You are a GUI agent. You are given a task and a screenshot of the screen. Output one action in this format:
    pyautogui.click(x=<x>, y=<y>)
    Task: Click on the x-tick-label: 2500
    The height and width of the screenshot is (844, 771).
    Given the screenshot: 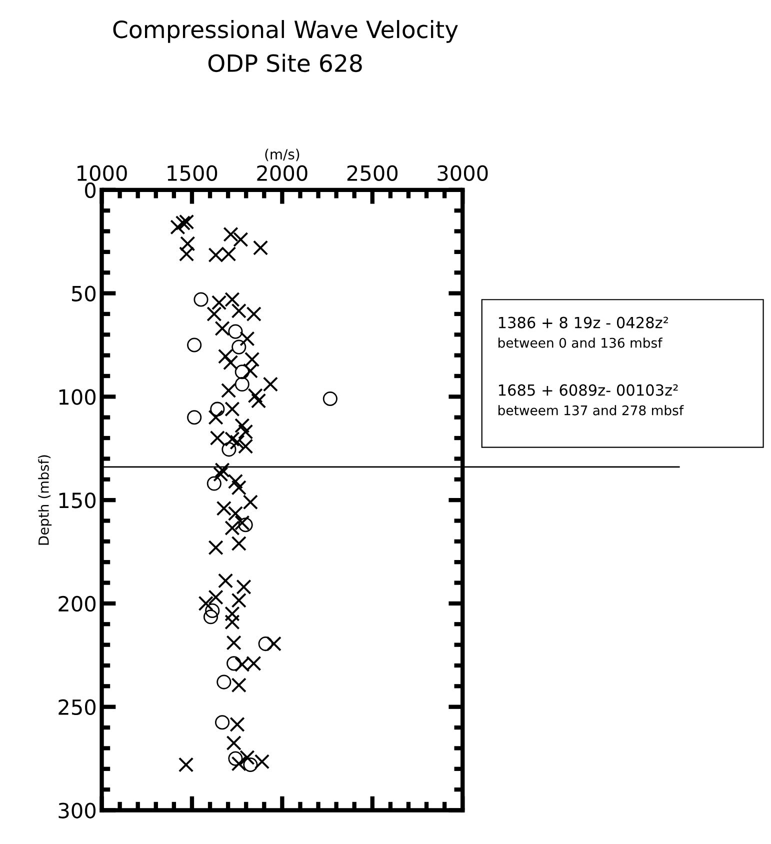 What is the action you would take?
    pyautogui.click(x=372, y=173)
    